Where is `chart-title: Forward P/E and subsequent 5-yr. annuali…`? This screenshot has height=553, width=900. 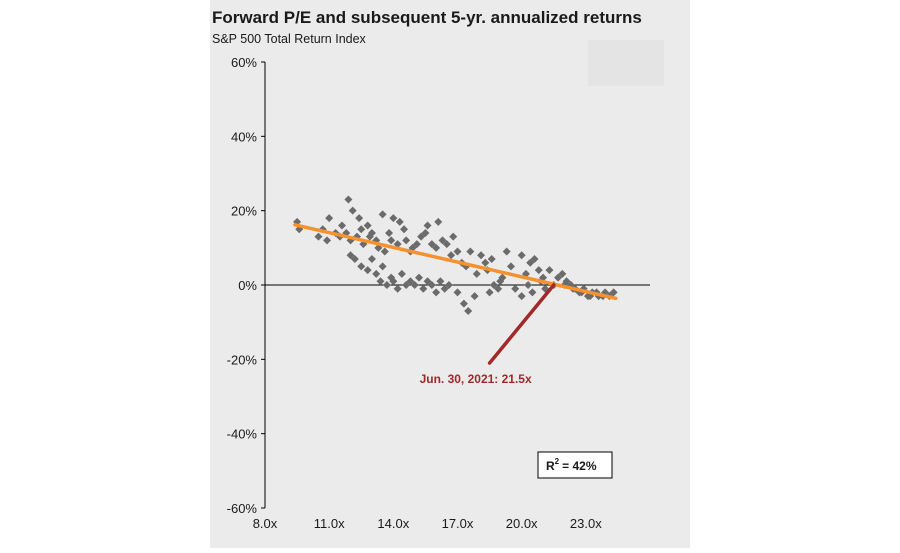
chart-title: Forward P/E and subsequent 5-yr. annuali… is located at coordinates (427, 17).